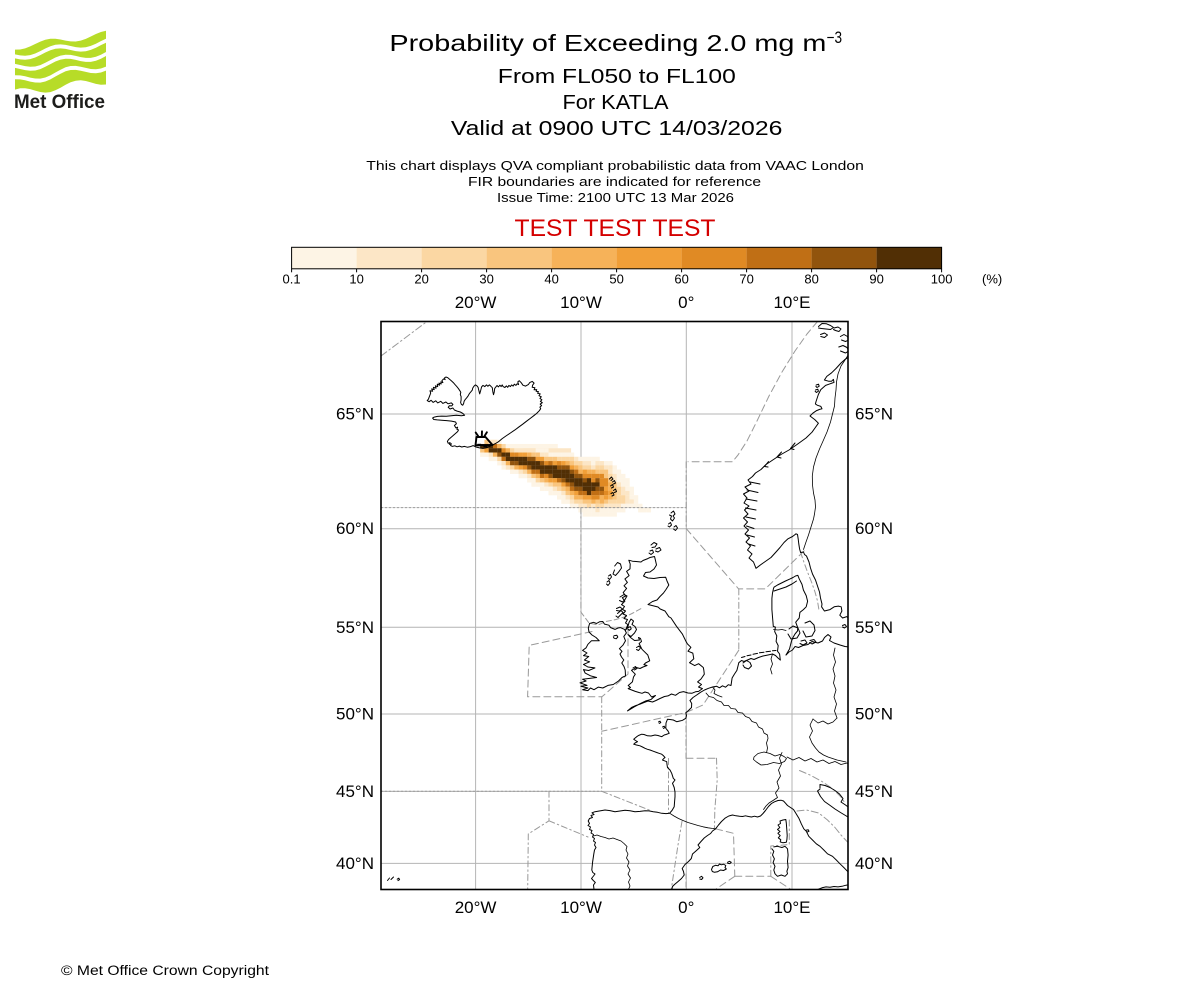 This screenshot has height=1000, width=1200. What do you see at coordinates (876, 278) in the screenshot?
I see `svg-text: 90` at bounding box center [876, 278].